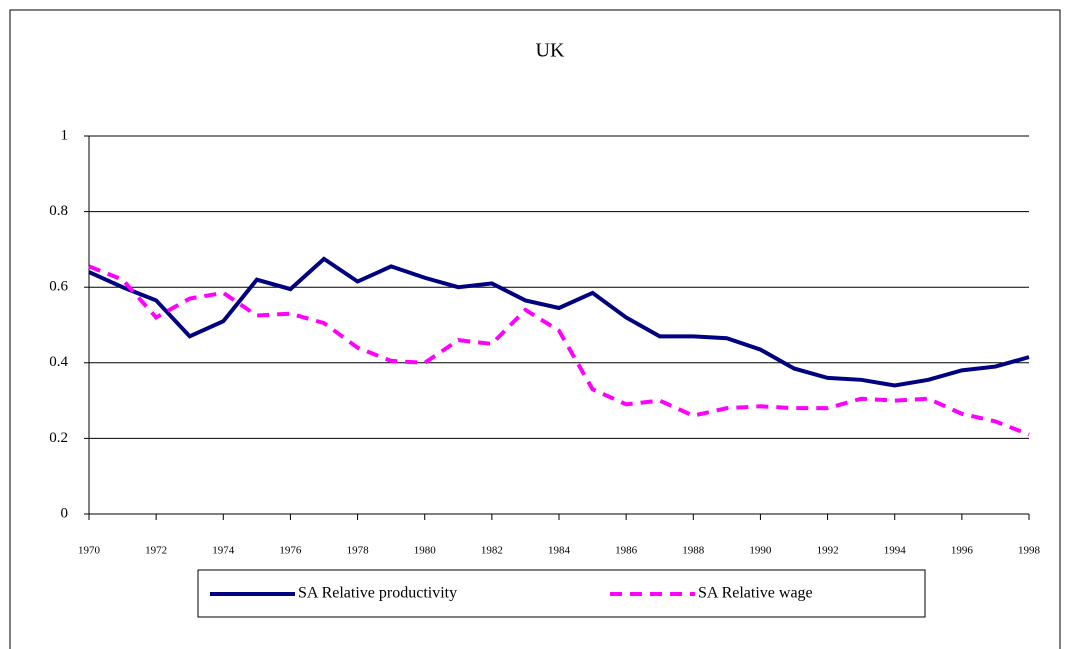  What do you see at coordinates (760, 551) in the screenshot?
I see `x-tick-label: 1990` at bounding box center [760, 551].